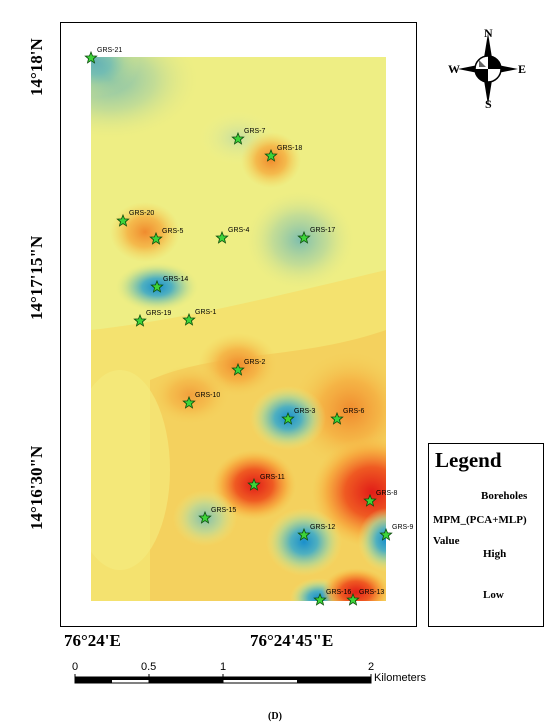  I want to click on scale-bar, so click(223, 679).